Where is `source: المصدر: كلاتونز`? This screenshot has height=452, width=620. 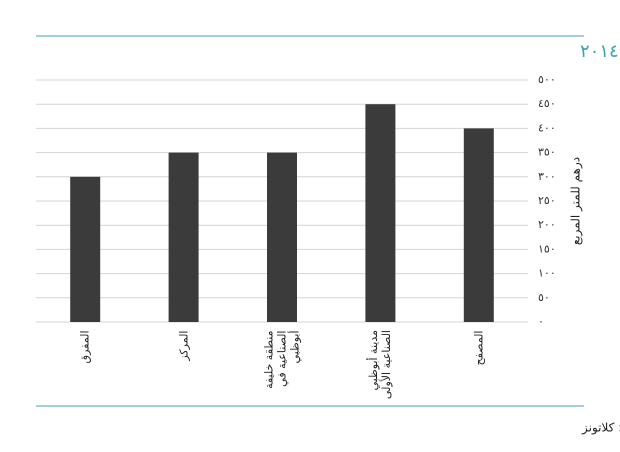
source: المصدر: كلاتونز is located at coordinates (600, 428).